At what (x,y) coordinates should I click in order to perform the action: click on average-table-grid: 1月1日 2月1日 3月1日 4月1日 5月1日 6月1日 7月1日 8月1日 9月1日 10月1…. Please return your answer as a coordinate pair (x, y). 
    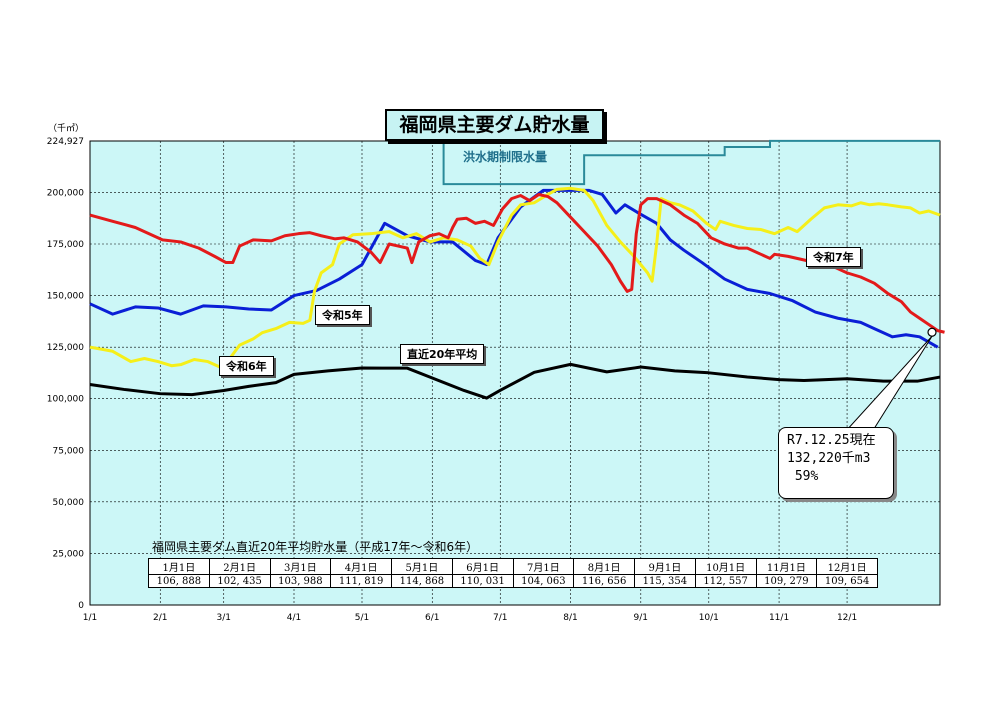
    Looking at the image, I should click on (513, 573).